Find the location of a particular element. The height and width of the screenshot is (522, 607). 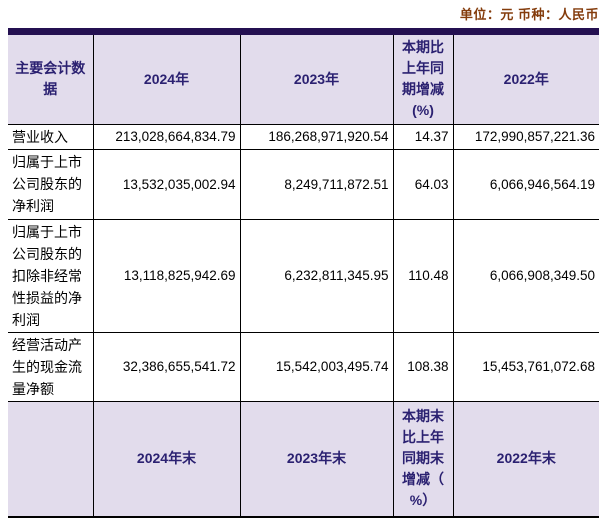

header-2023: 2023年 is located at coordinates (316, 80).